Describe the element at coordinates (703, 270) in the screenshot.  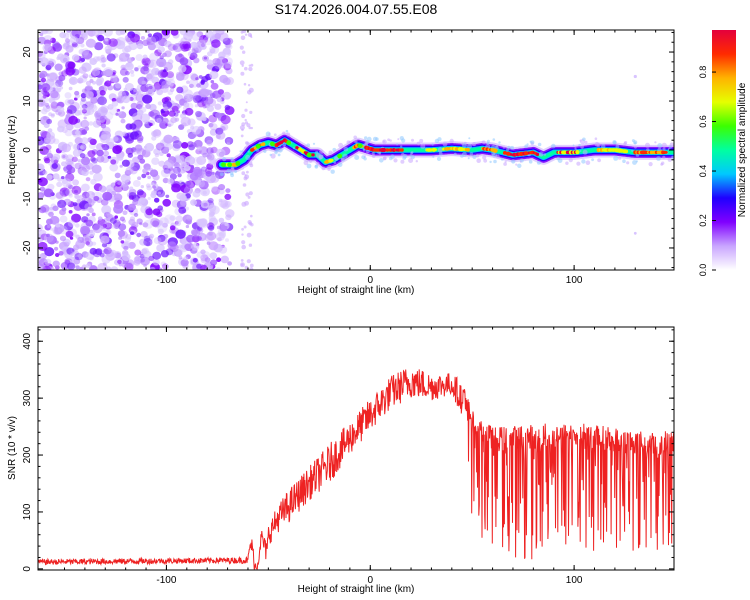
I see `colorbar-tick-label: 0.0` at that location.